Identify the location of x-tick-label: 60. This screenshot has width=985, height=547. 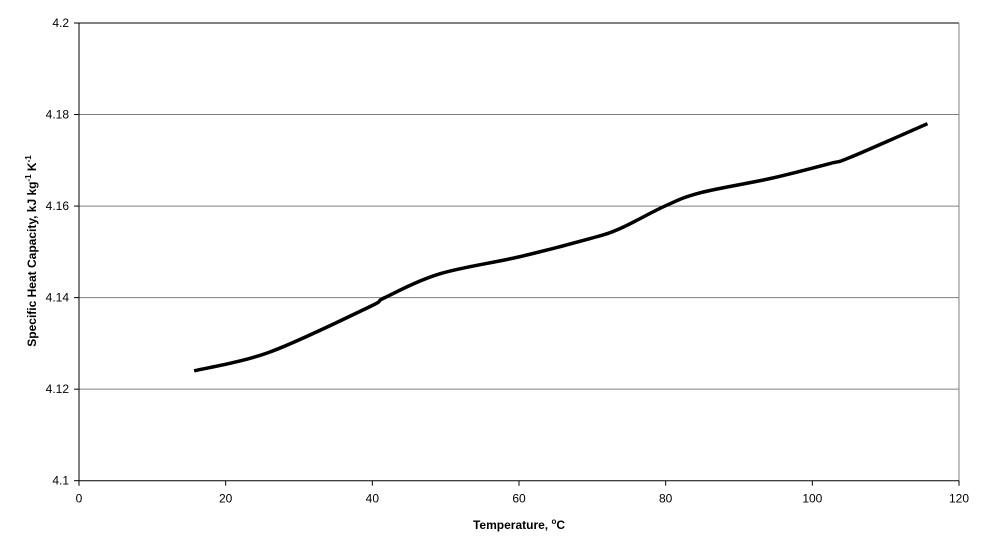
(519, 499).